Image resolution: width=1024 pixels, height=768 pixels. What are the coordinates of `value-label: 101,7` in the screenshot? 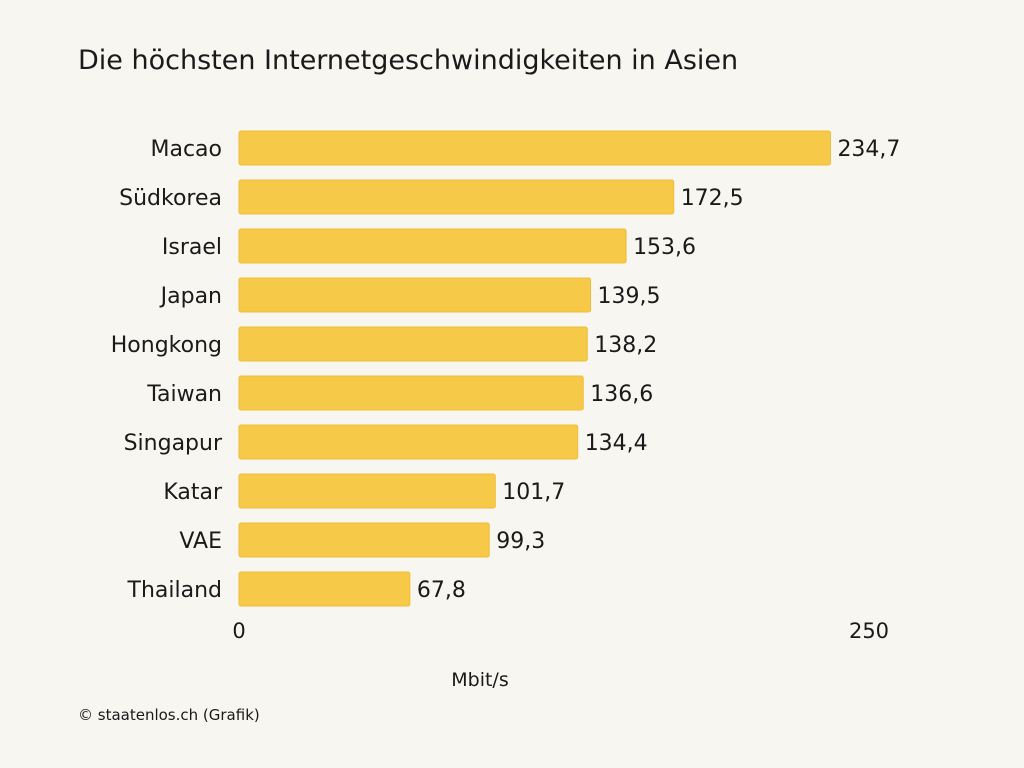 It's located at (533, 492).